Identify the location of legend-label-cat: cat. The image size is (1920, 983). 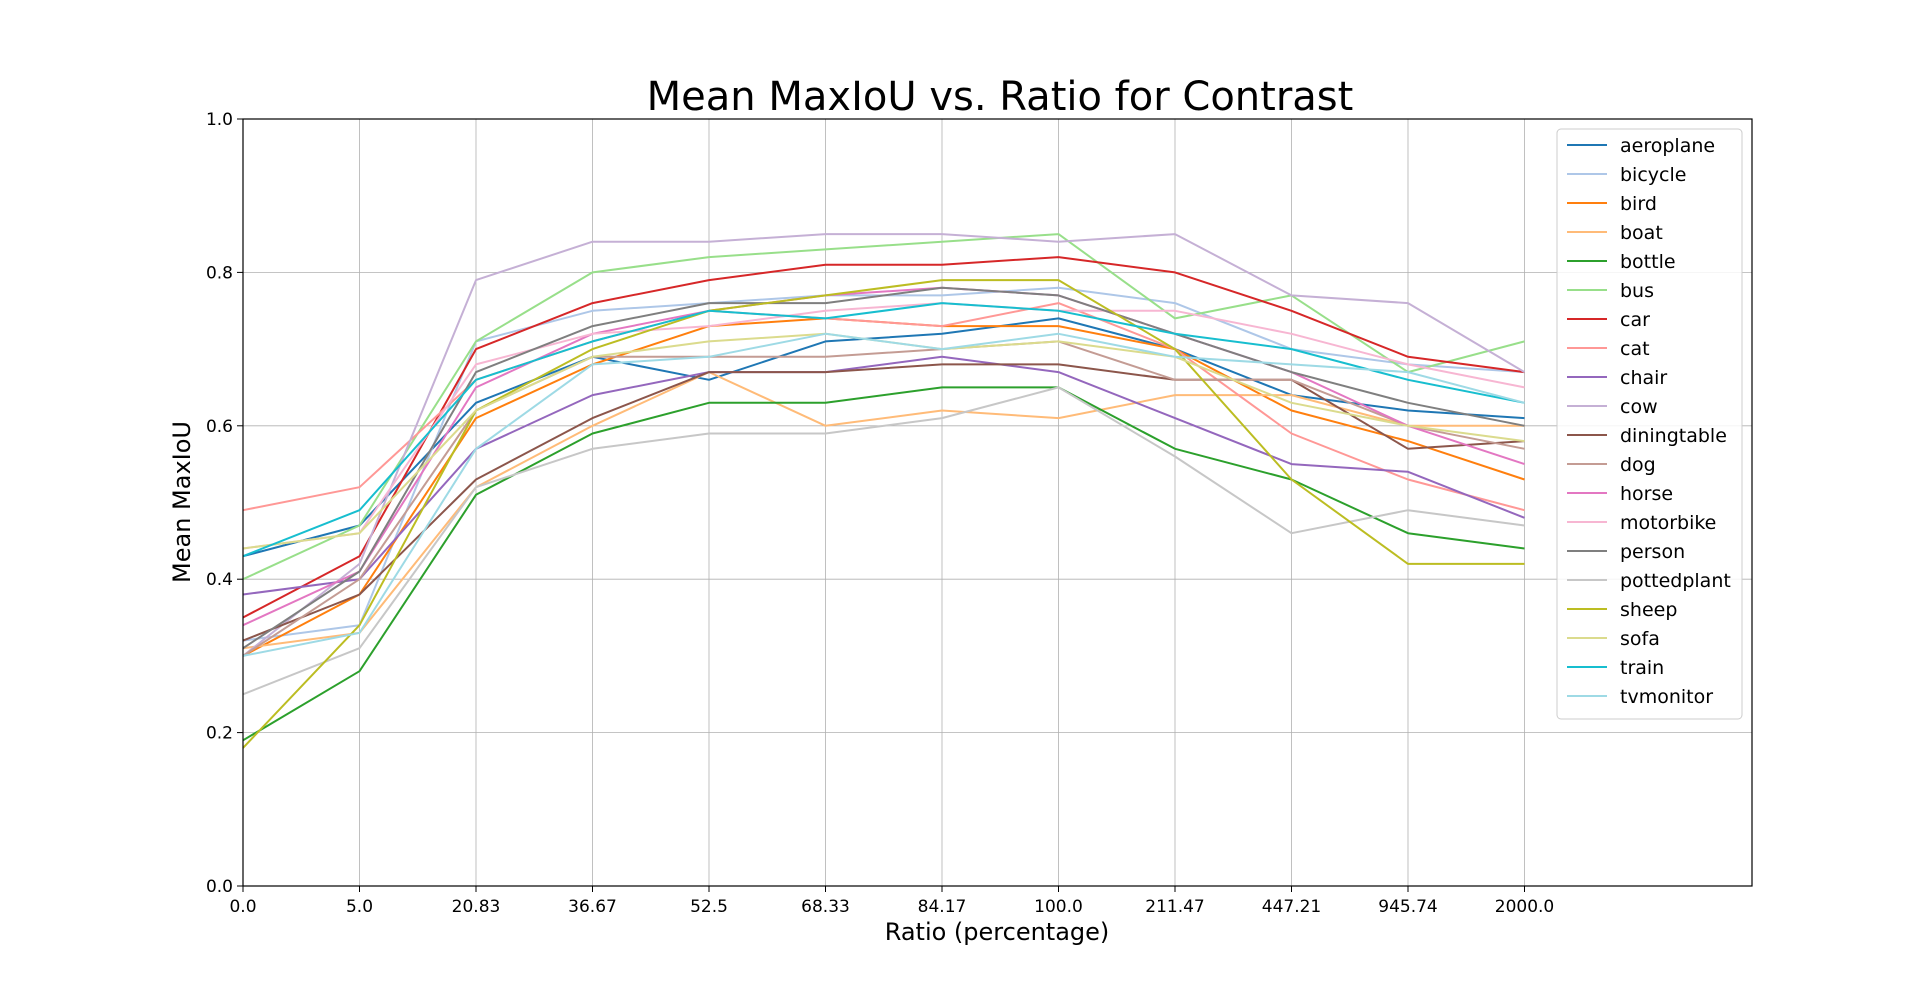
(1635, 349).